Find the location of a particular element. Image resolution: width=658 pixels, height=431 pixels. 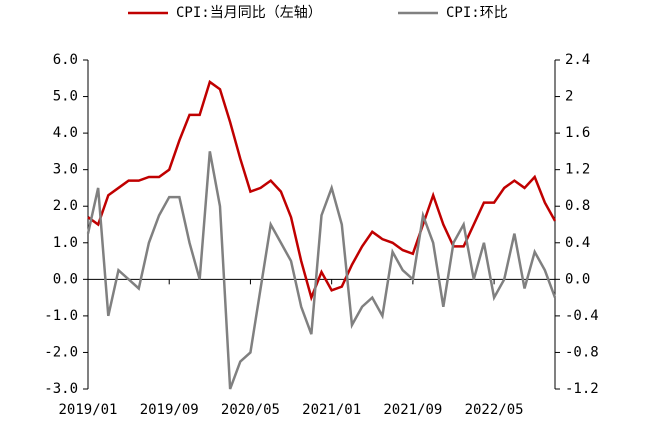

y-tick-label: 4.0 is located at coordinates (65, 133).